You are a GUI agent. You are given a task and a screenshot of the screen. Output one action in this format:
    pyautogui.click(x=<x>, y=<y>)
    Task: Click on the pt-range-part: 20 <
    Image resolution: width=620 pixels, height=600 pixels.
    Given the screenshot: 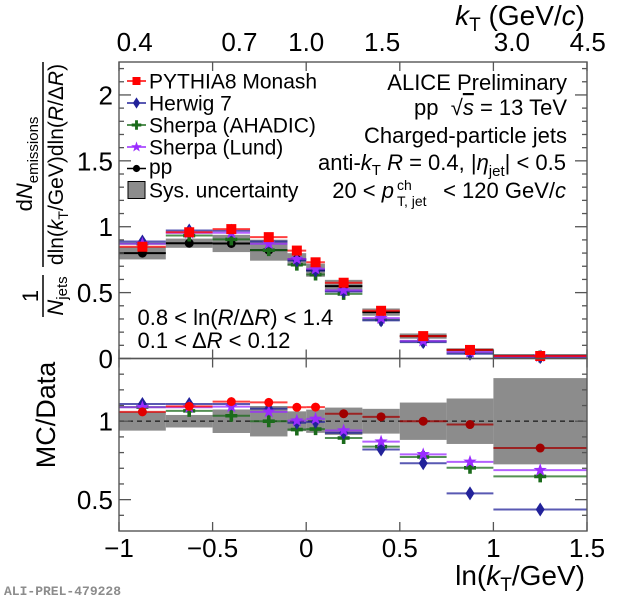 What is the action you would take?
    pyautogui.click(x=357, y=190)
    